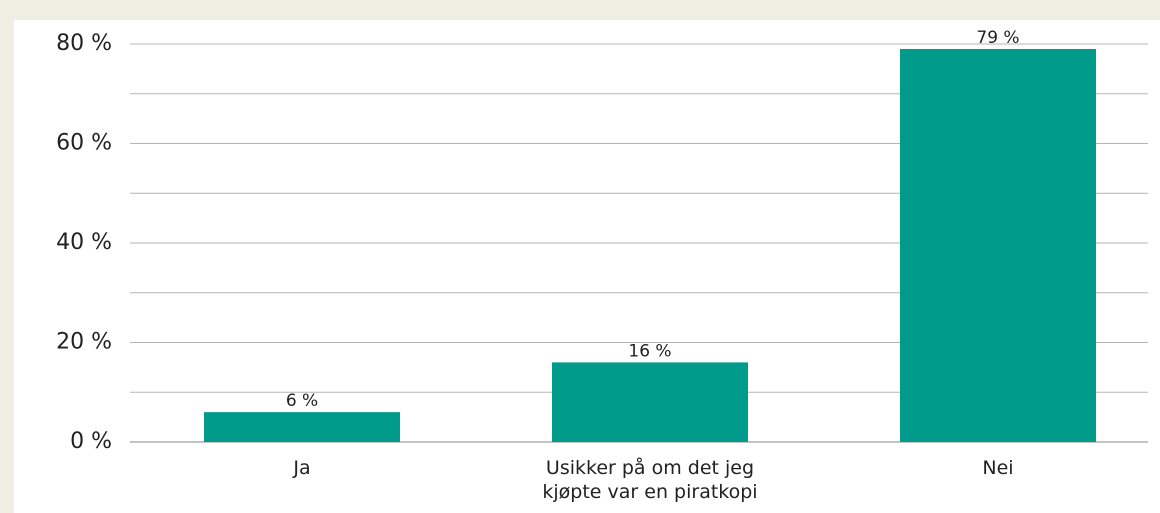  Describe the element at coordinates (997, 38) in the screenshot. I see `data-label: 79 %` at that location.